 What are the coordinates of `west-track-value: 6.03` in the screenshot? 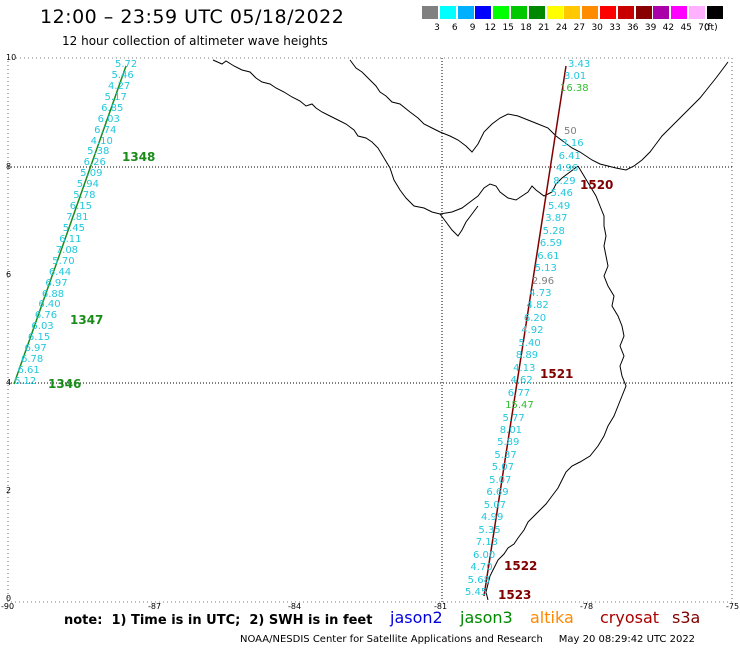 It's located at (108, 119).